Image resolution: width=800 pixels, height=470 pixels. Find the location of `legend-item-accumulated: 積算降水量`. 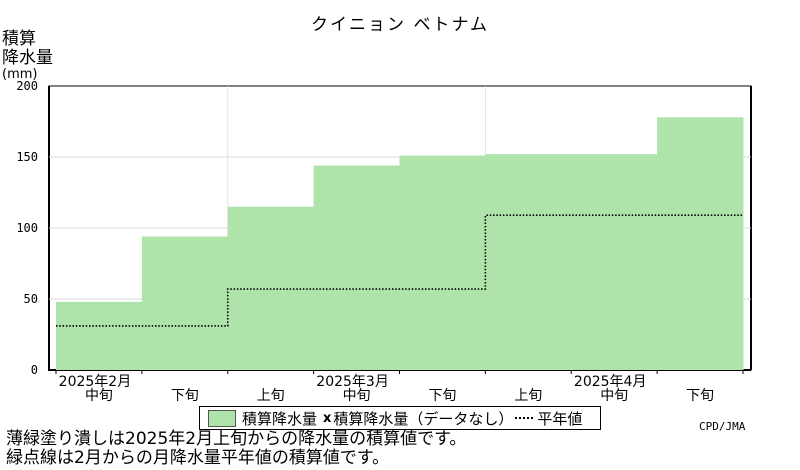

legend-item-accumulated: 積算降水量 is located at coordinates (262, 418).